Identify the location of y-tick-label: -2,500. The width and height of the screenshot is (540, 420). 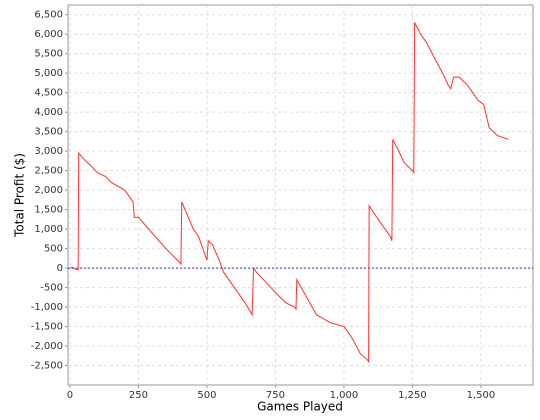
(47, 366).